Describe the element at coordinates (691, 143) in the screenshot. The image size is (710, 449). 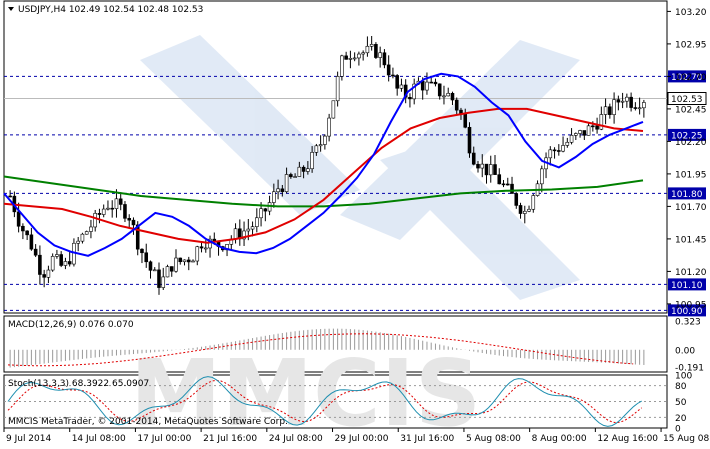
I see `price-tick-label: 102.20` at that location.